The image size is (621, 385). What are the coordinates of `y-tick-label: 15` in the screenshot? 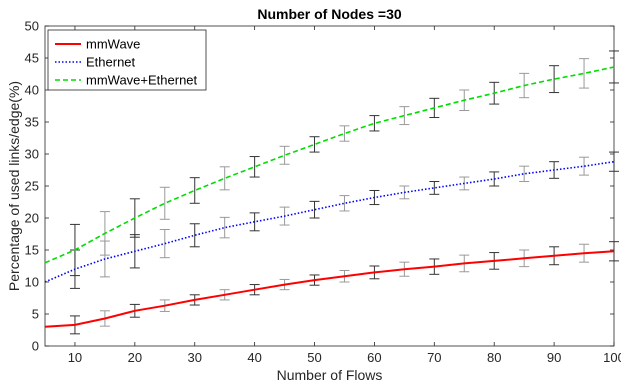 It's located at (32, 250).